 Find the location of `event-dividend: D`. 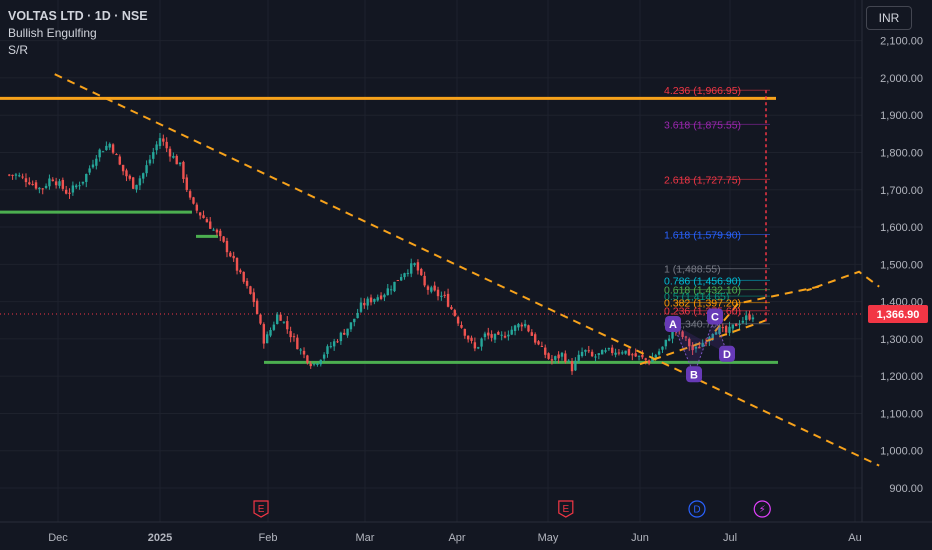

event-dividend: D is located at coordinates (697, 509).